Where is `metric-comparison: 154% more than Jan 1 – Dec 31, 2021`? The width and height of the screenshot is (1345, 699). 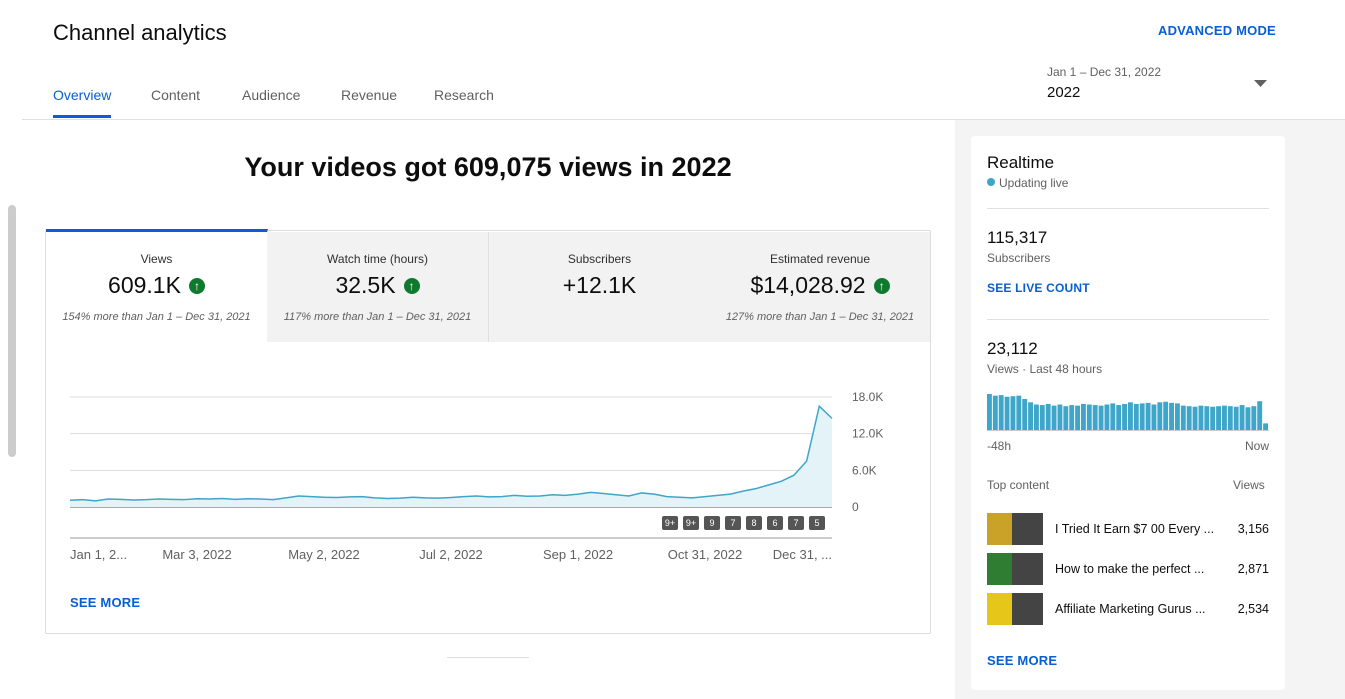
metric-comparison: 154% more than Jan 1 – Dec 31, 2021 is located at coordinates (156, 317).